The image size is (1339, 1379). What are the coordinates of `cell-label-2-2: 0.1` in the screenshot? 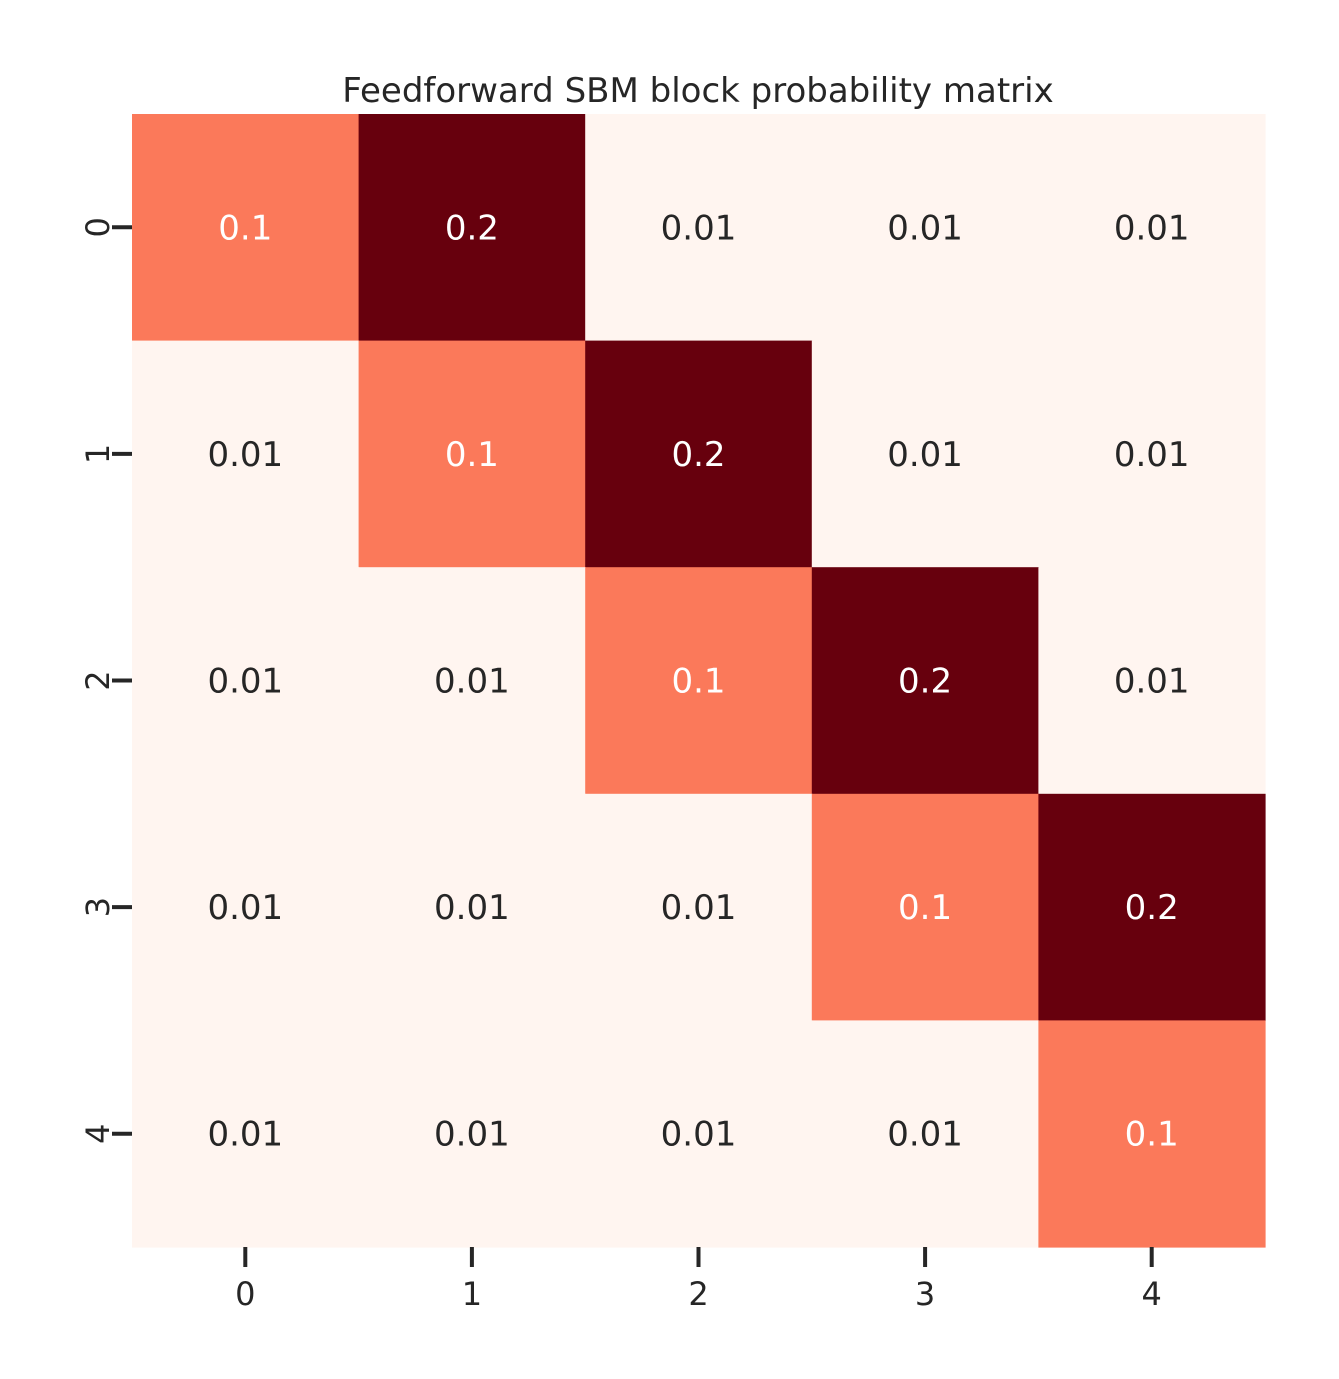 It's located at (698, 682).